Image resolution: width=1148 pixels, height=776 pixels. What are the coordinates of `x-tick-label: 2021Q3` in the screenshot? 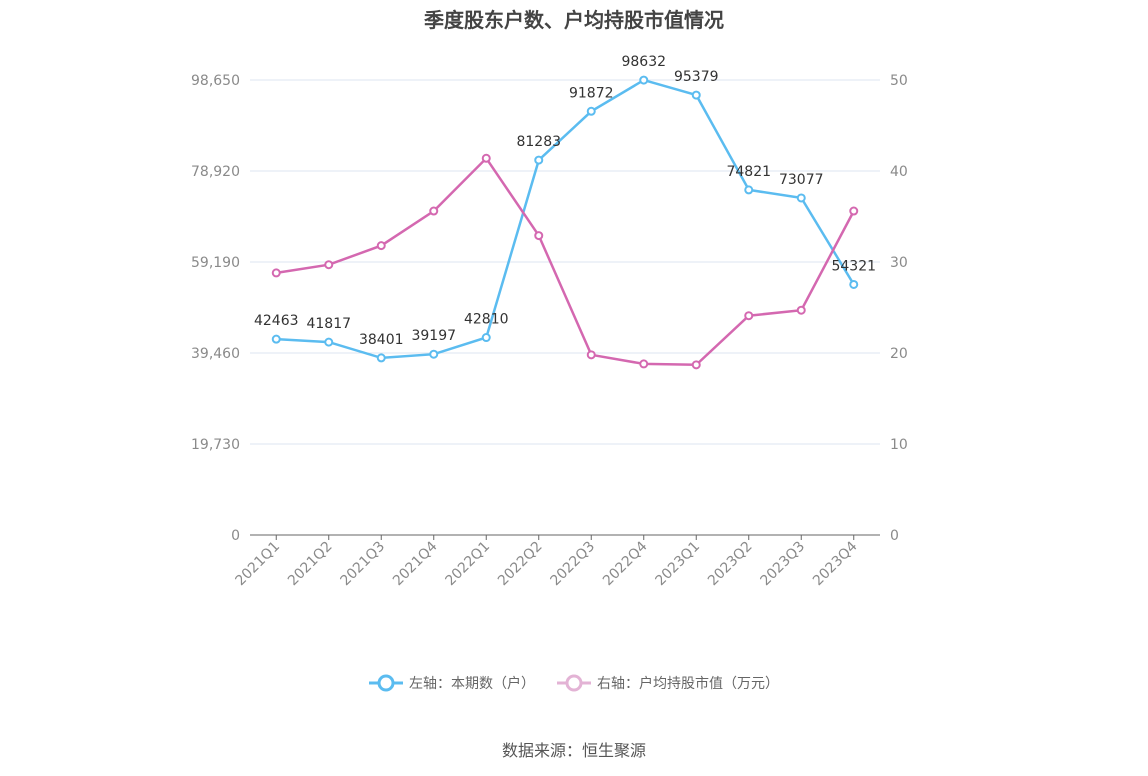 It's located at (362, 564).